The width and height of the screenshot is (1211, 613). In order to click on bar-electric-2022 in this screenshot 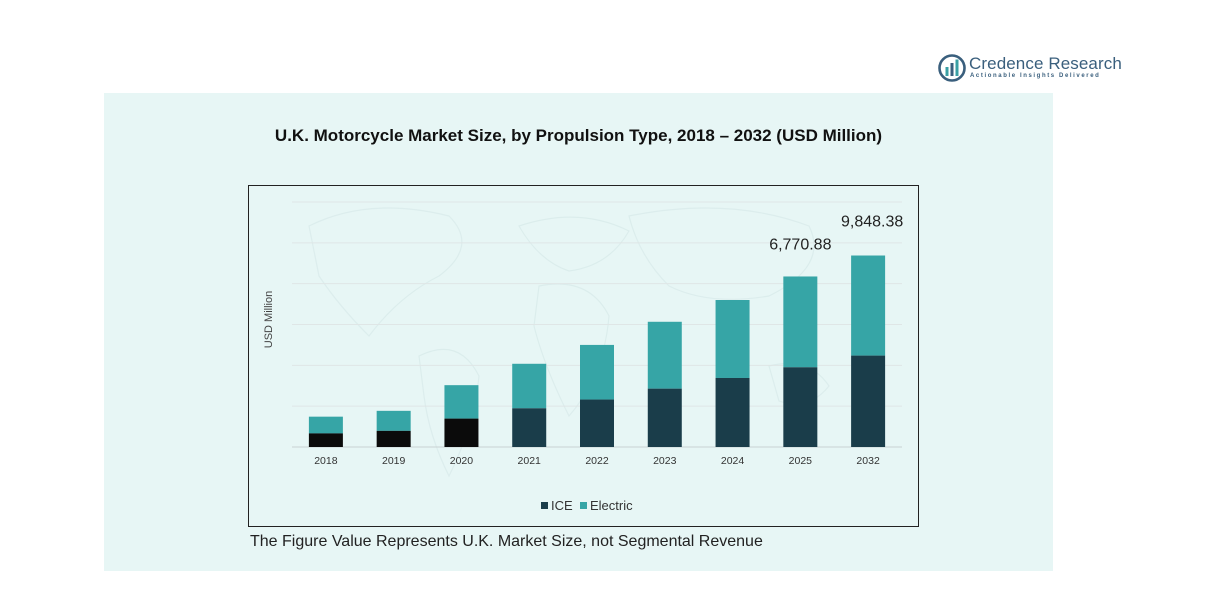, I will do `click(597, 372)`.